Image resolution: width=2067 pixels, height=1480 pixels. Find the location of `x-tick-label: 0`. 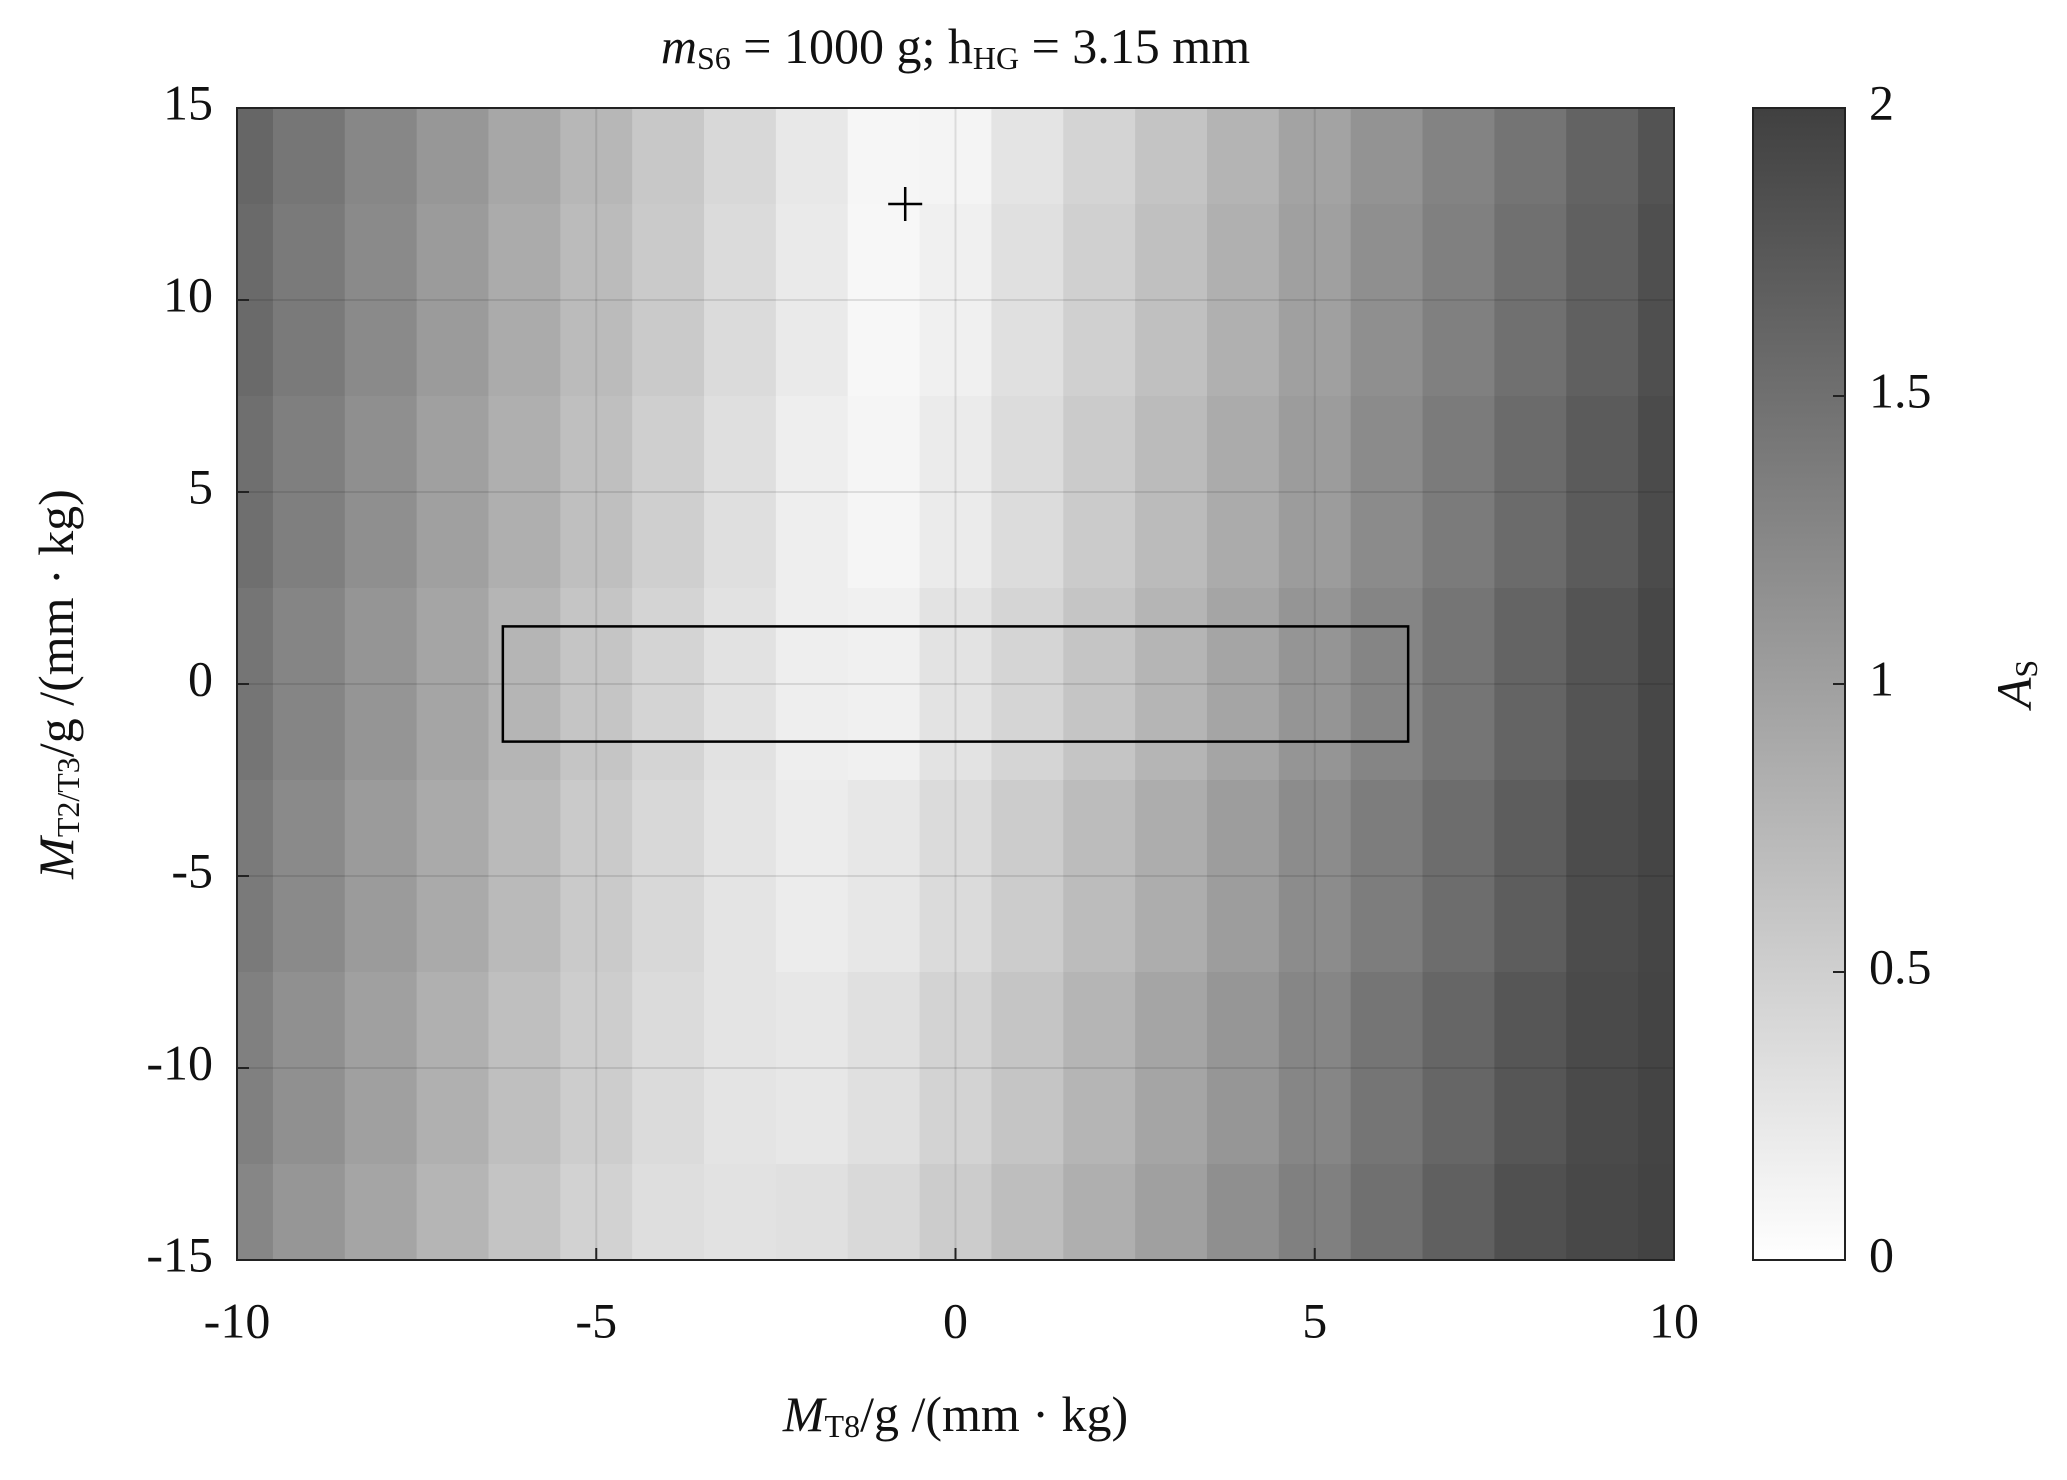

x-tick-label: 0 is located at coordinates (955, 1320).